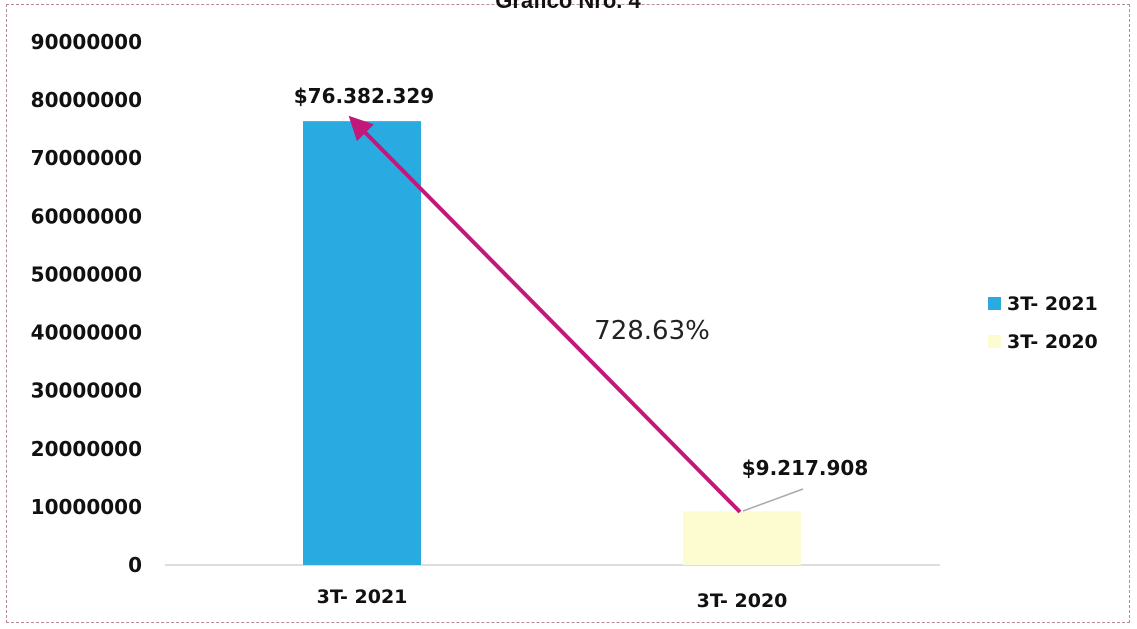 The image size is (1137, 629). Describe the element at coordinates (742, 601) in the screenshot. I see `x-tick-label: 3T- 2020` at that location.